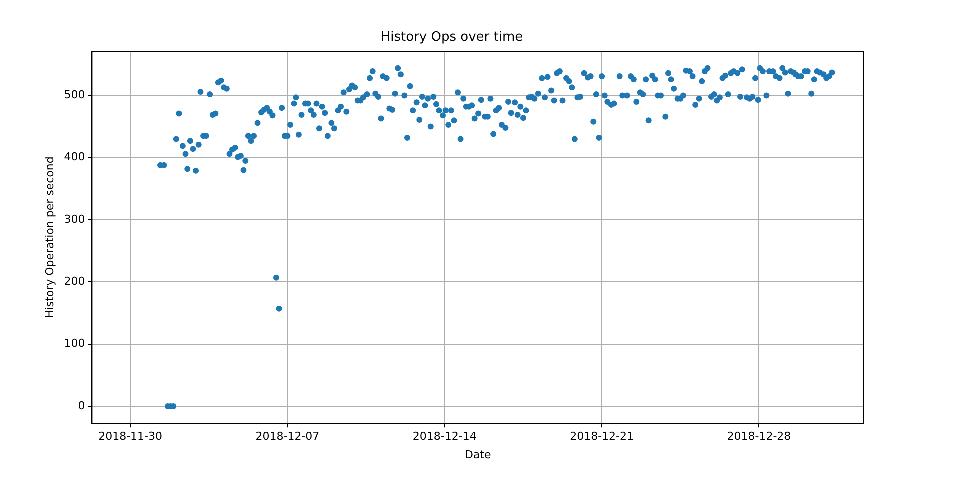 The image size is (960, 480). What do you see at coordinates (75, 343) in the screenshot?
I see `y-tick-label: 100` at bounding box center [75, 343].